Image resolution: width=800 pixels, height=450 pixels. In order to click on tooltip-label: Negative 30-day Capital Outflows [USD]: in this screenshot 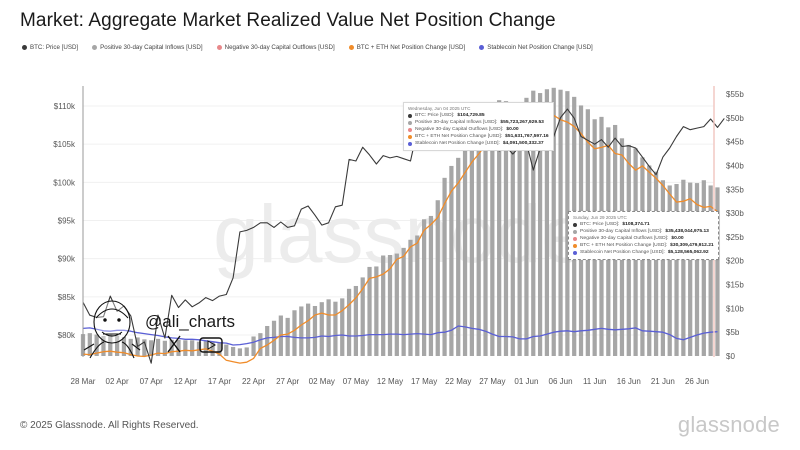, I will do `click(459, 129)`.